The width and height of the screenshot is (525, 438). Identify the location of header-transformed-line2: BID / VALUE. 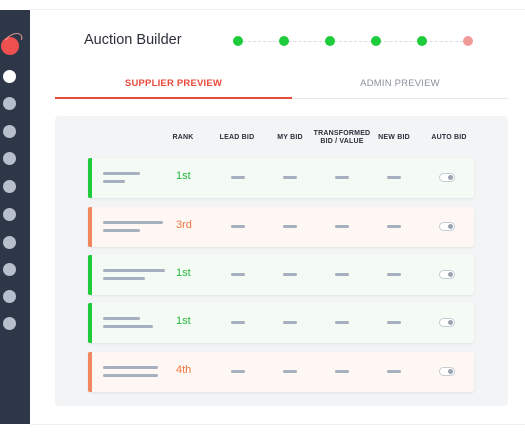
(342, 141).